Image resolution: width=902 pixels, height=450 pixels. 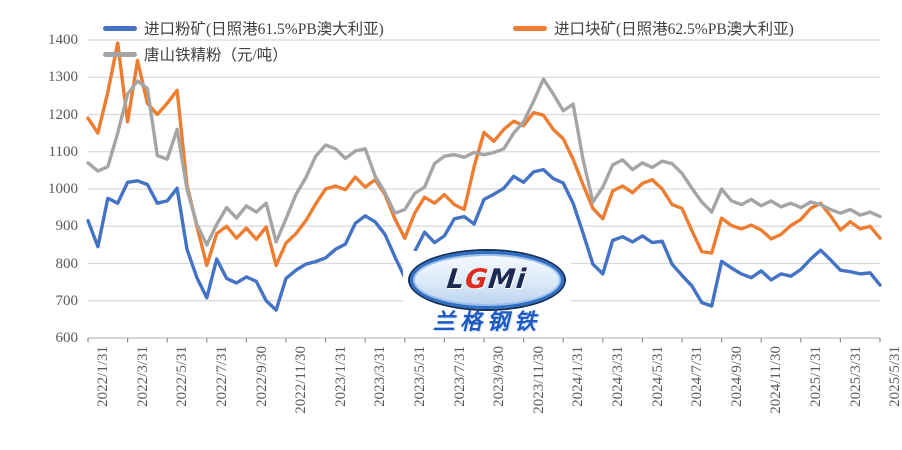 What do you see at coordinates (736, 376) in the screenshot?
I see `x-tick-label-2024-9-30: 2024/9/30` at bounding box center [736, 376].